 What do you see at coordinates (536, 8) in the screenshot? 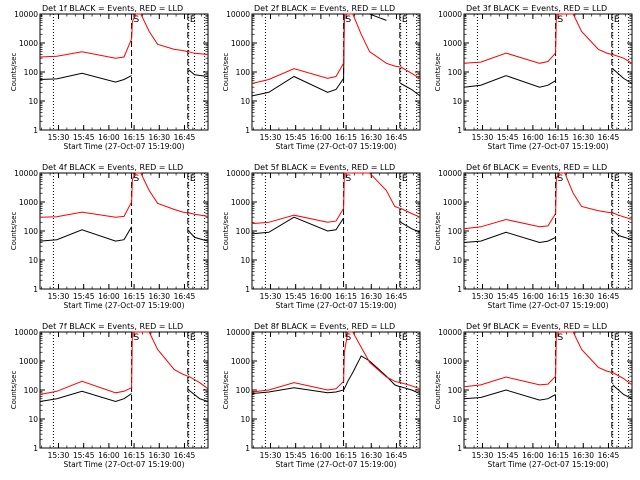
I see `subplot-title: Det 3f BLACK = Events, RED = LLD` at bounding box center [536, 8].